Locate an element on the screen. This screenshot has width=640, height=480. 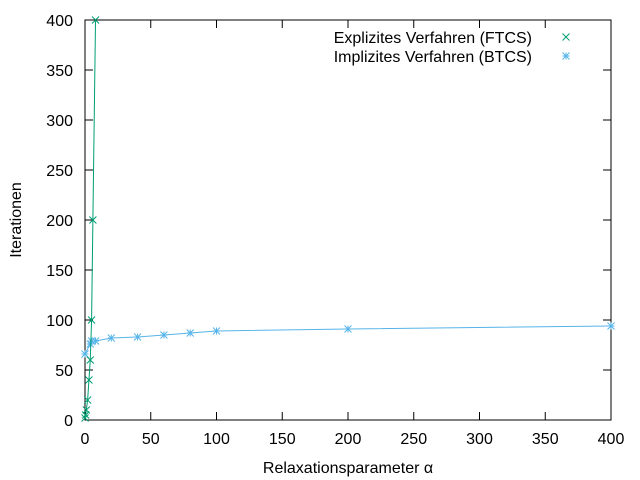
x-tick-label: 0 is located at coordinates (85, 439).